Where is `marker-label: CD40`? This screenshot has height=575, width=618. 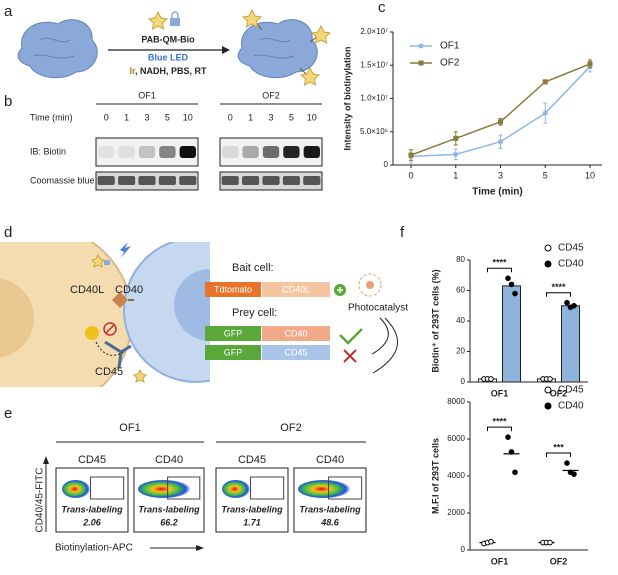
marker-label: CD40 is located at coordinates (330, 460).